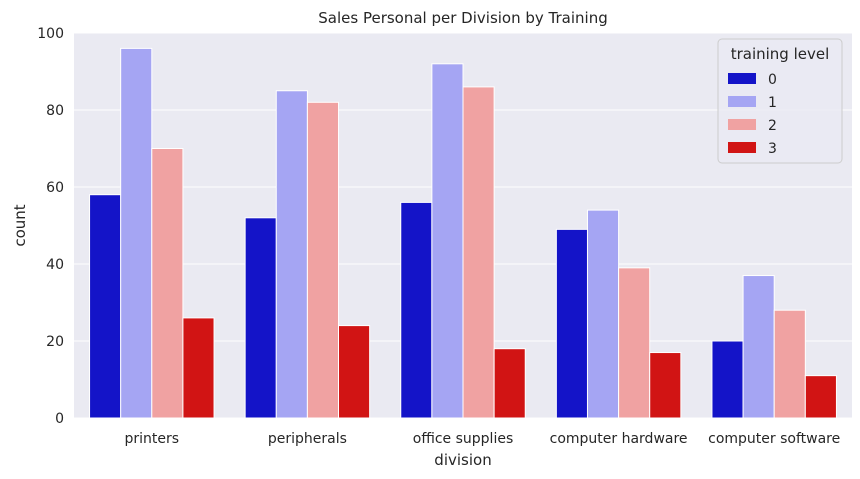 The width and height of the screenshot is (860, 479). Describe the element at coordinates (55, 342) in the screenshot. I see `y-tick-label: 20` at that location.